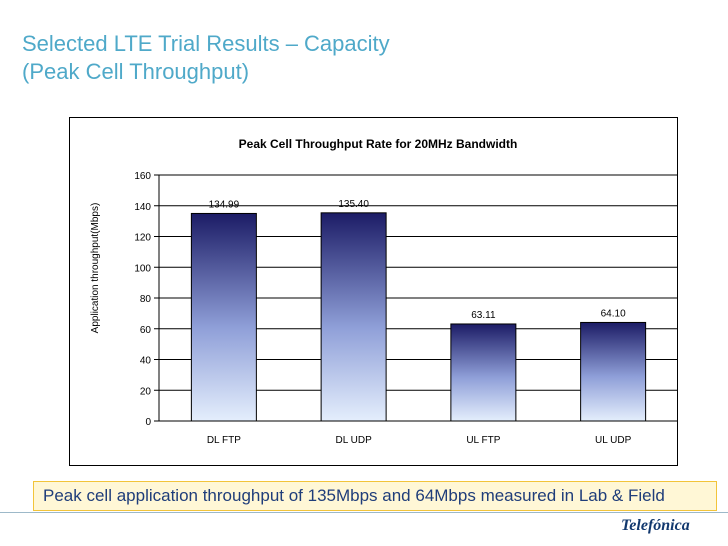 This screenshot has height=546, width=728. What do you see at coordinates (224, 204) in the screenshot?
I see `data-label: 134.99` at bounding box center [224, 204].